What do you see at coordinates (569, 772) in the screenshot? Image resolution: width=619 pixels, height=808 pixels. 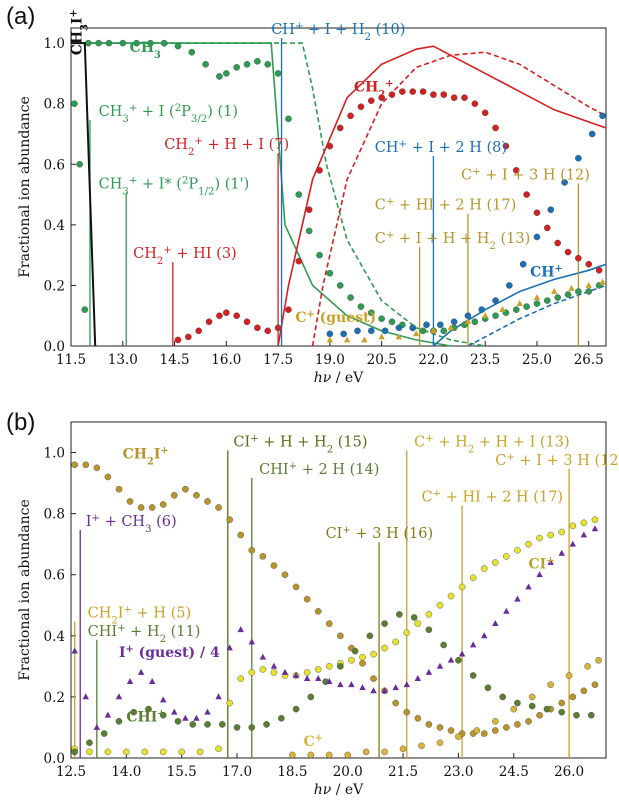 I see `x-tick-label: 26.0` at bounding box center [569, 772].